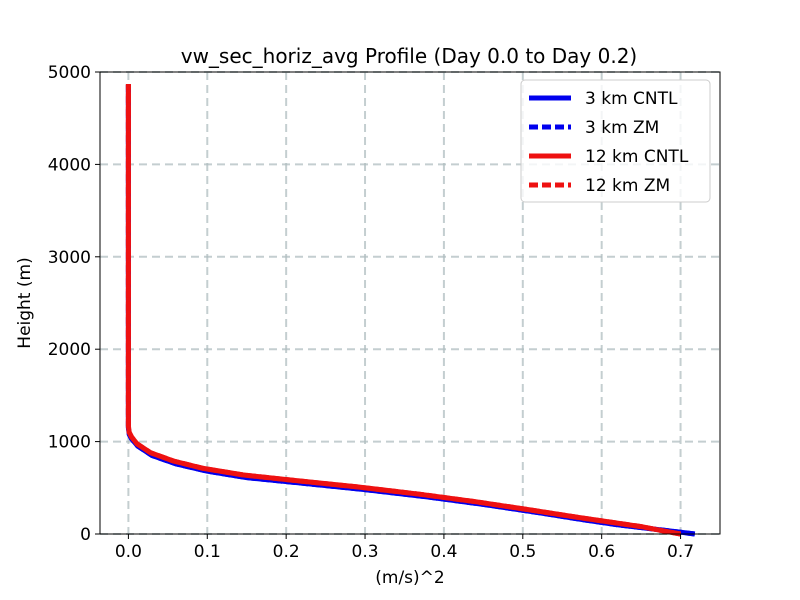 Image resolution: width=800 pixels, height=600 pixels. Describe the element at coordinates (286, 552) in the screenshot. I see `x-tick-label: 0.2` at that location.